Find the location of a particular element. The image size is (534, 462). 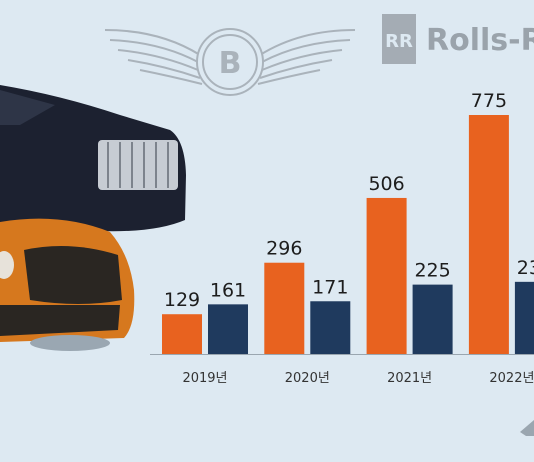

value-label: 171 is located at coordinates (330, 287).